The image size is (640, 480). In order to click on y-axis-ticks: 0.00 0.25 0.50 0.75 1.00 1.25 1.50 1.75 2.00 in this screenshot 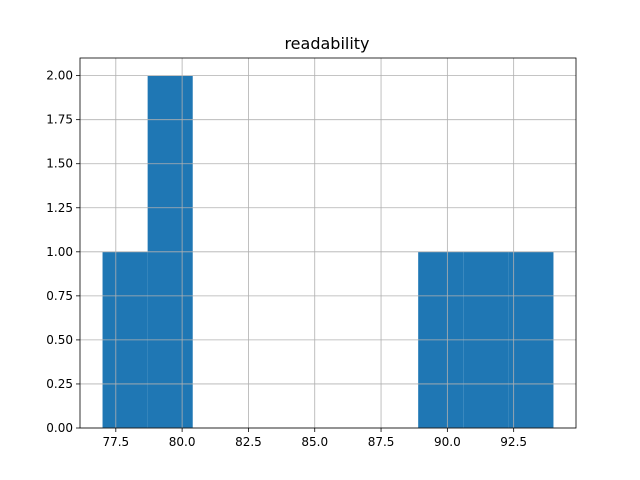, I will do `click(63, 252)`.